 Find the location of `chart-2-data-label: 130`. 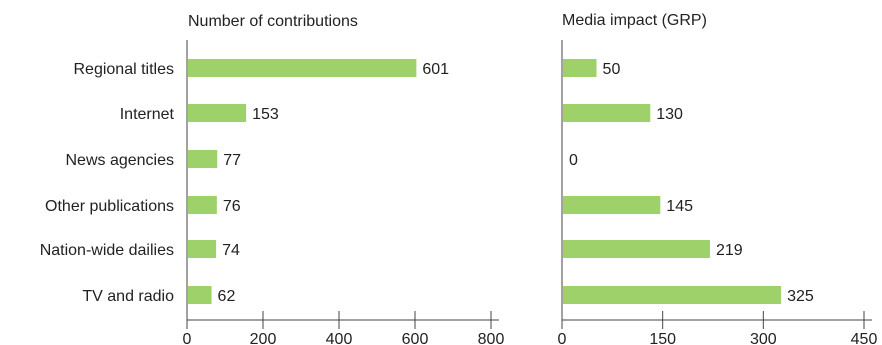

chart-2-data-label: 130 is located at coordinates (669, 114).